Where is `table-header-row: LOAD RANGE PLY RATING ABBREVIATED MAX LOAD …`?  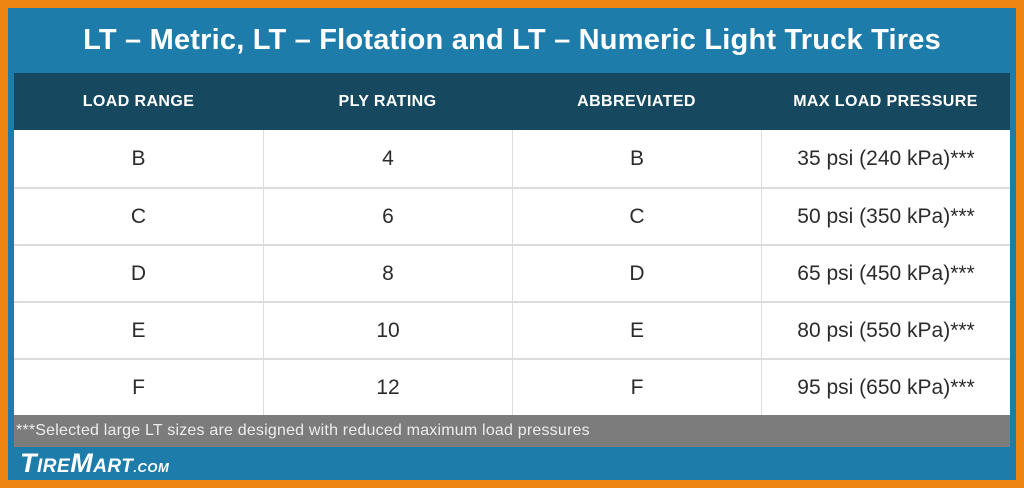 table-header-row: LOAD RANGE PLY RATING ABBREVIATED MAX LOAD … is located at coordinates (512, 101).